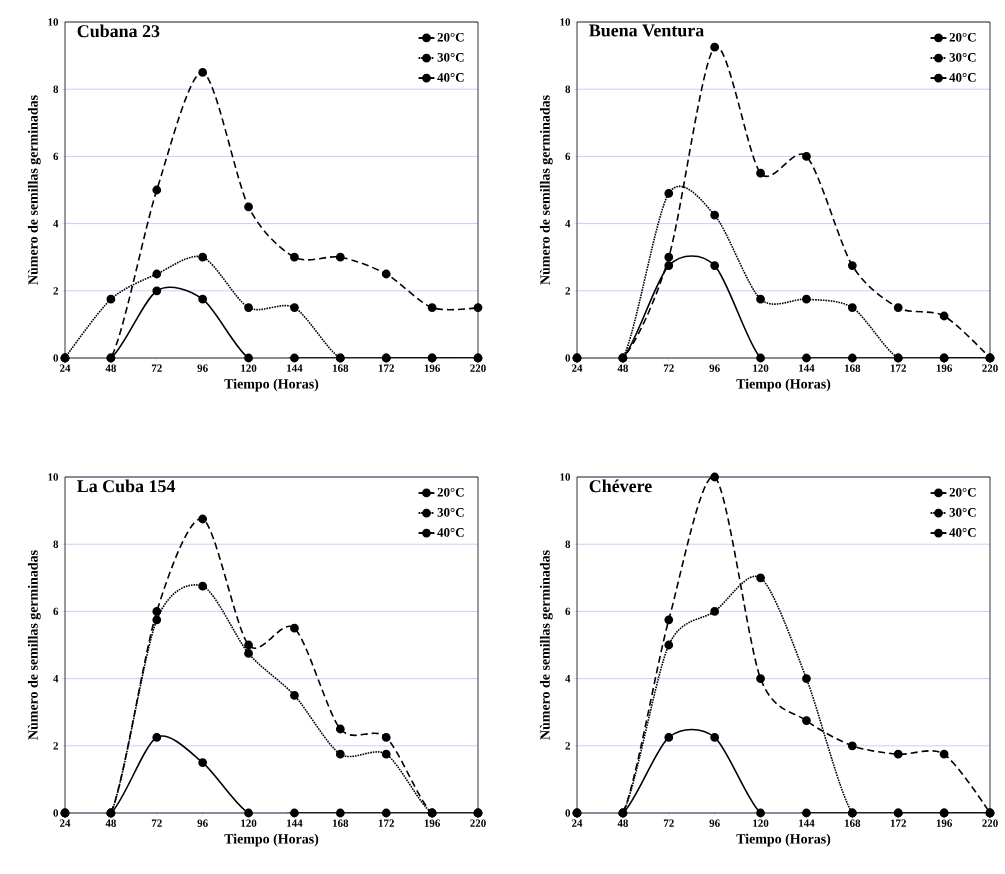 Image resolution: width=1005 pixels, height=874 pixels. I want to click on chart-title: Buena Ventura, so click(646, 30).